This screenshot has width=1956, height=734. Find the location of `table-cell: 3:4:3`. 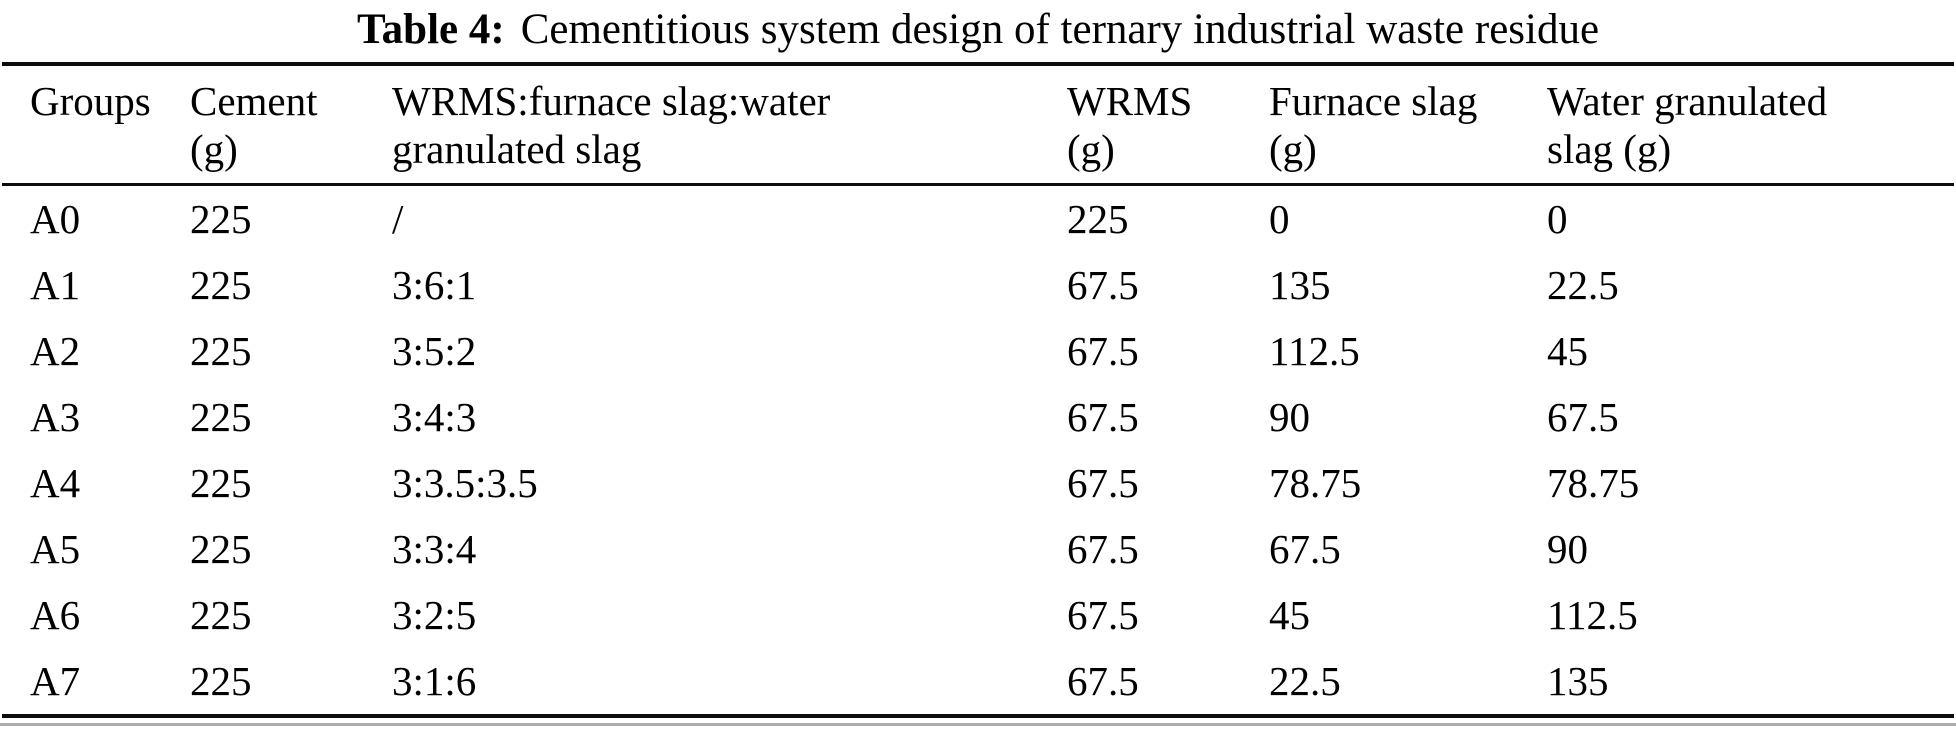

table-cell: 3:4:3 is located at coordinates (434, 417).